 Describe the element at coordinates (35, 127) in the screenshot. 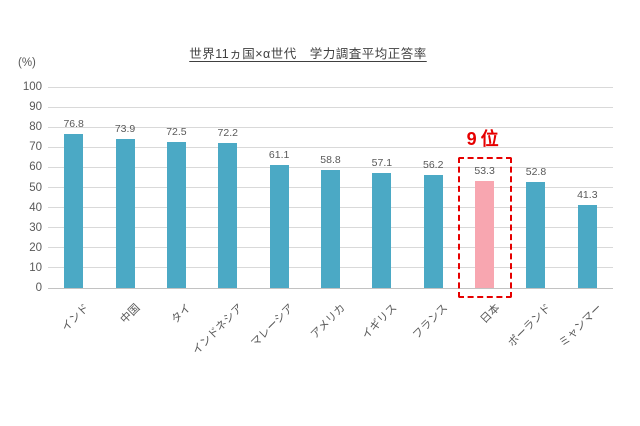

I see `y-tick-label-80: 80` at that location.